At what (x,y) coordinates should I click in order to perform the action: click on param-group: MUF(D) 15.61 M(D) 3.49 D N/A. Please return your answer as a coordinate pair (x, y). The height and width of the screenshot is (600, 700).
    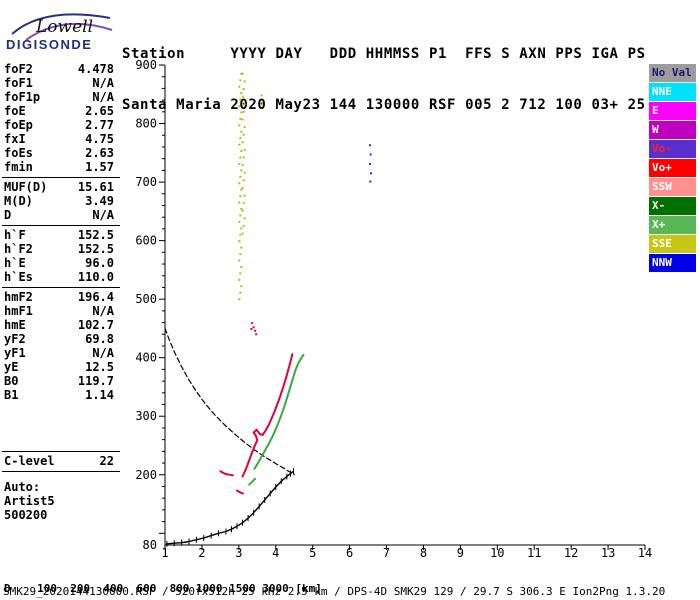
    Looking at the image, I should click on (61, 202).